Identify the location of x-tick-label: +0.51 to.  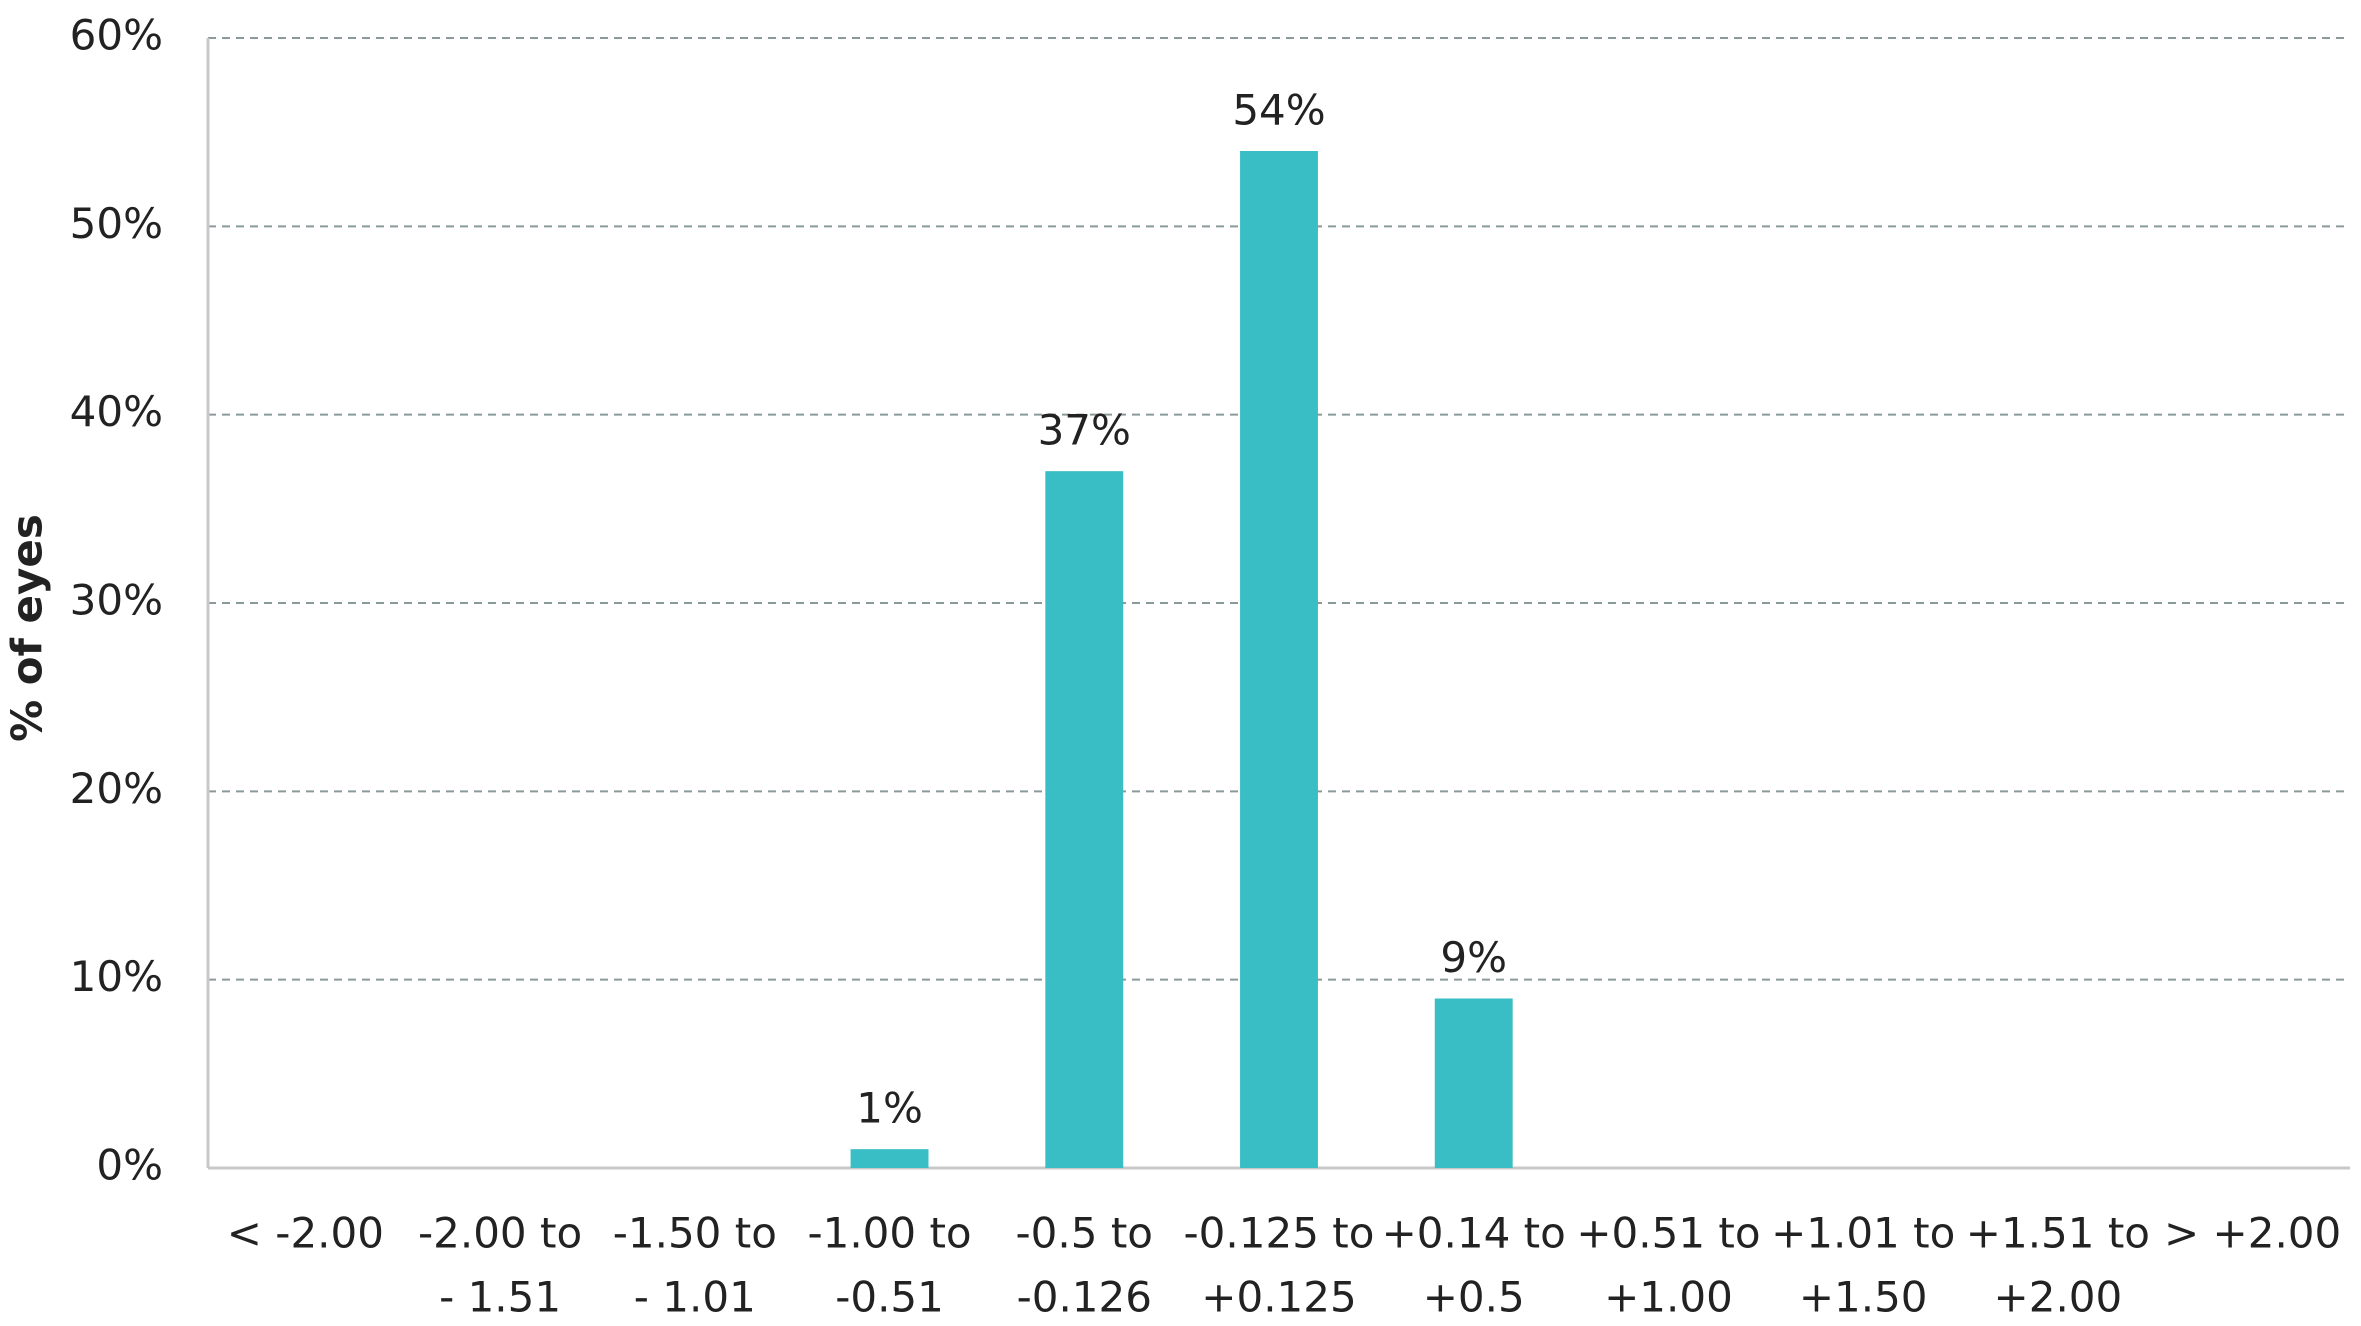
(1668, 1233).